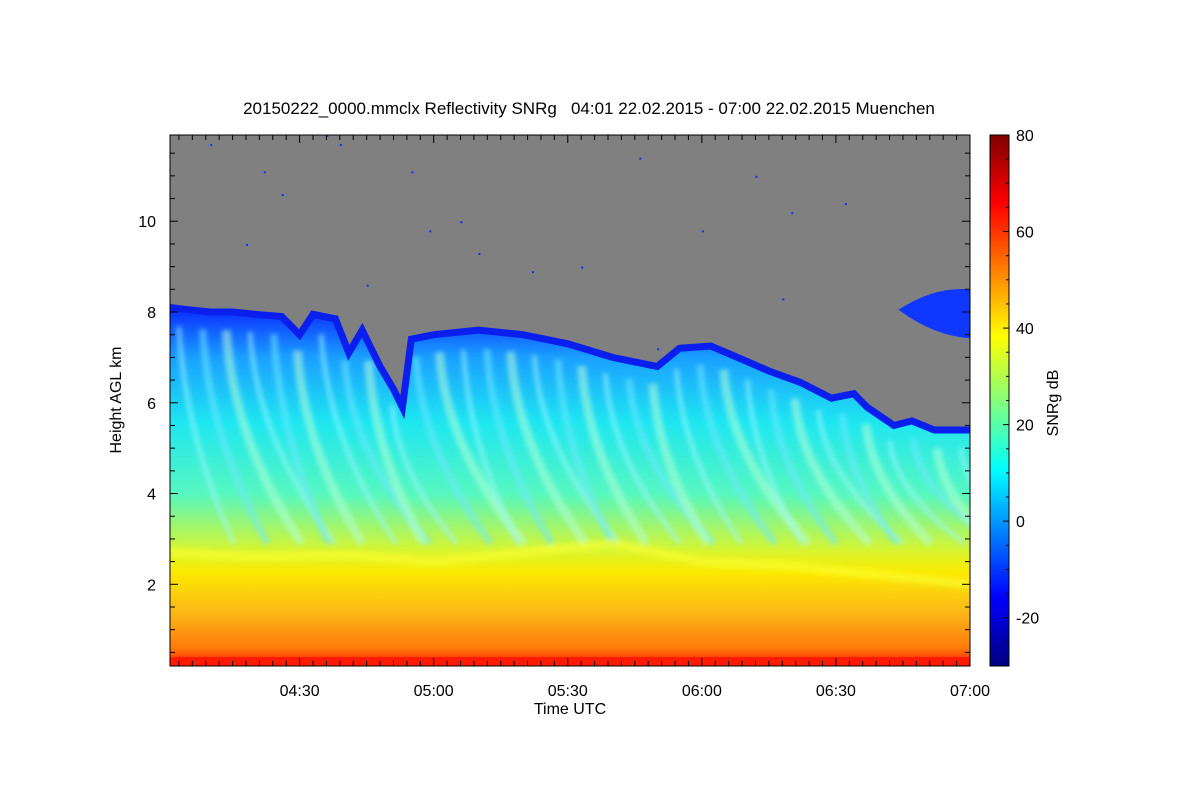 This screenshot has width=1200, height=800. I want to click on y-axis-label: Height AGL km, so click(116, 399).